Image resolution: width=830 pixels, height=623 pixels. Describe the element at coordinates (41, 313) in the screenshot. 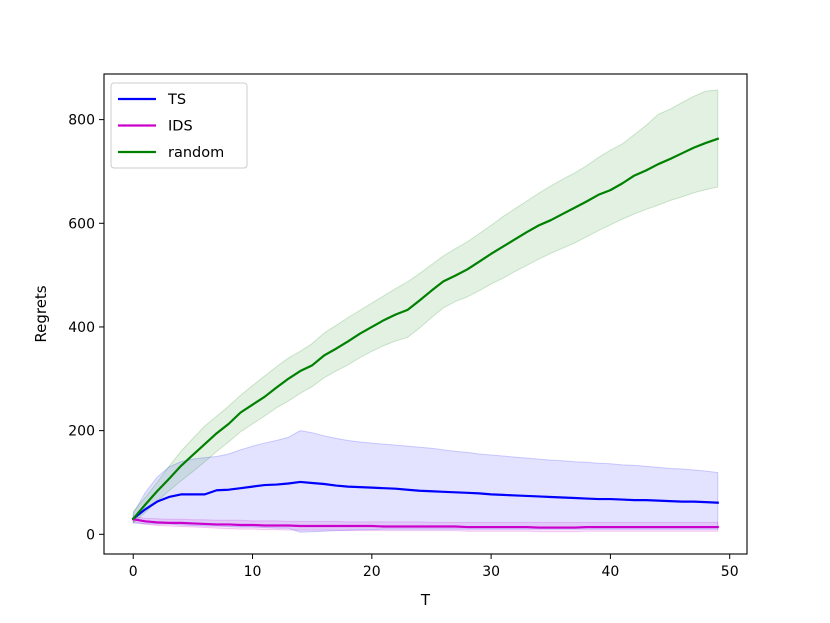

I see `y-axis-label: Regrets` at that location.